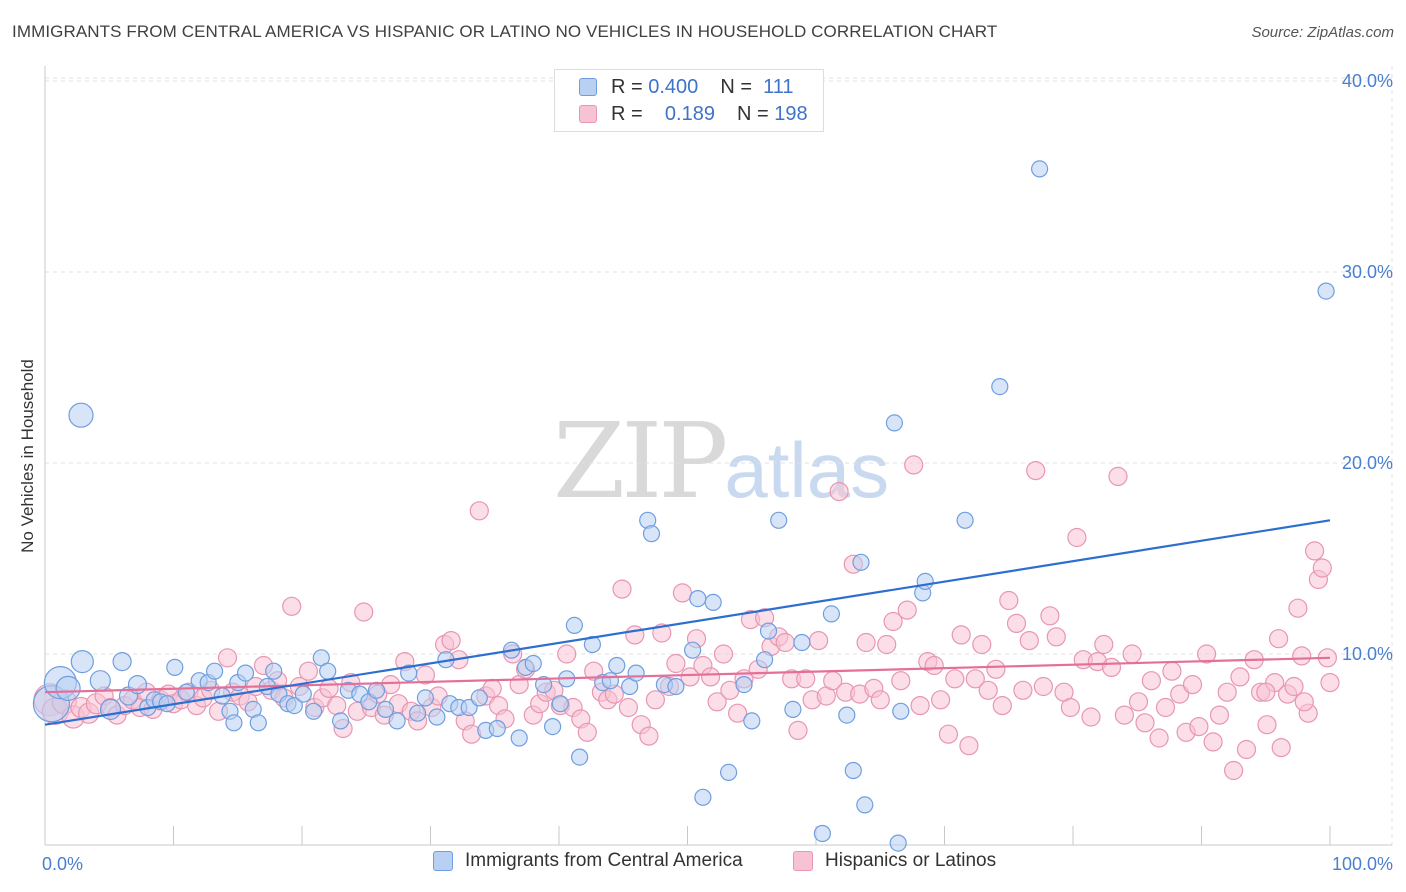  What do you see at coordinates (604, 860) in the screenshot?
I see `legend-label: Immigrants from Central America` at bounding box center [604, 860].